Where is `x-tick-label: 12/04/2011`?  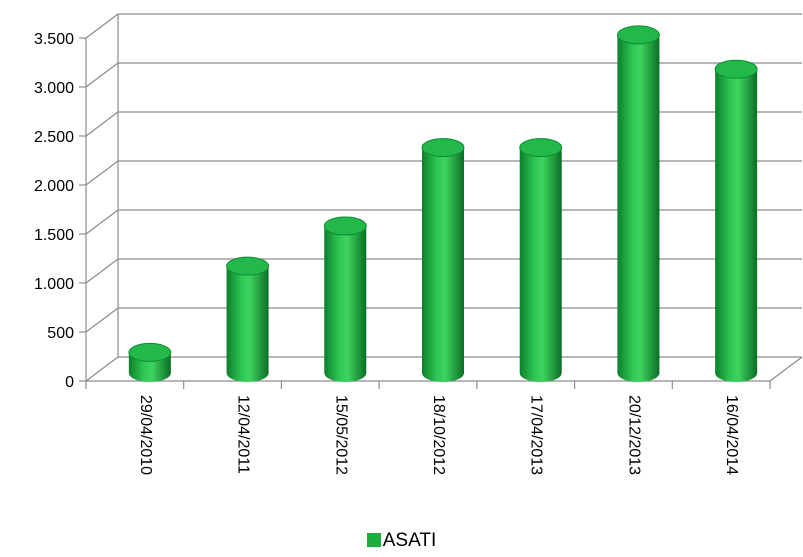
x-tick-label: 12/04/2011 is located at coordinates (243, 434).